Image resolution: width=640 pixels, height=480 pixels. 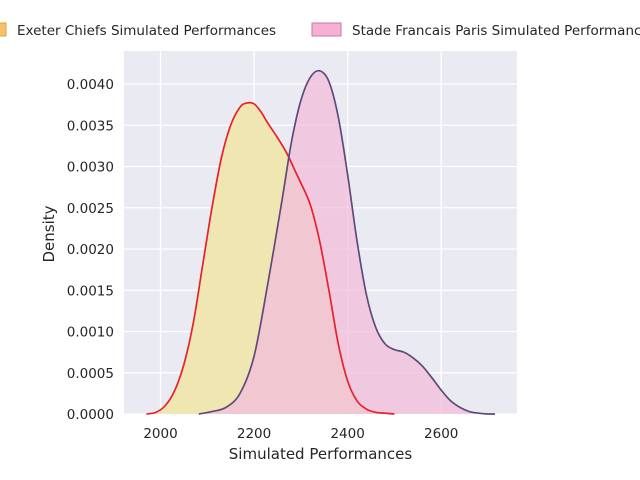 What do you see at coordinates (321, 454) in the screenshot?
I see `x-axis-label: Simulated Performances` at bounding box center [321, 454].